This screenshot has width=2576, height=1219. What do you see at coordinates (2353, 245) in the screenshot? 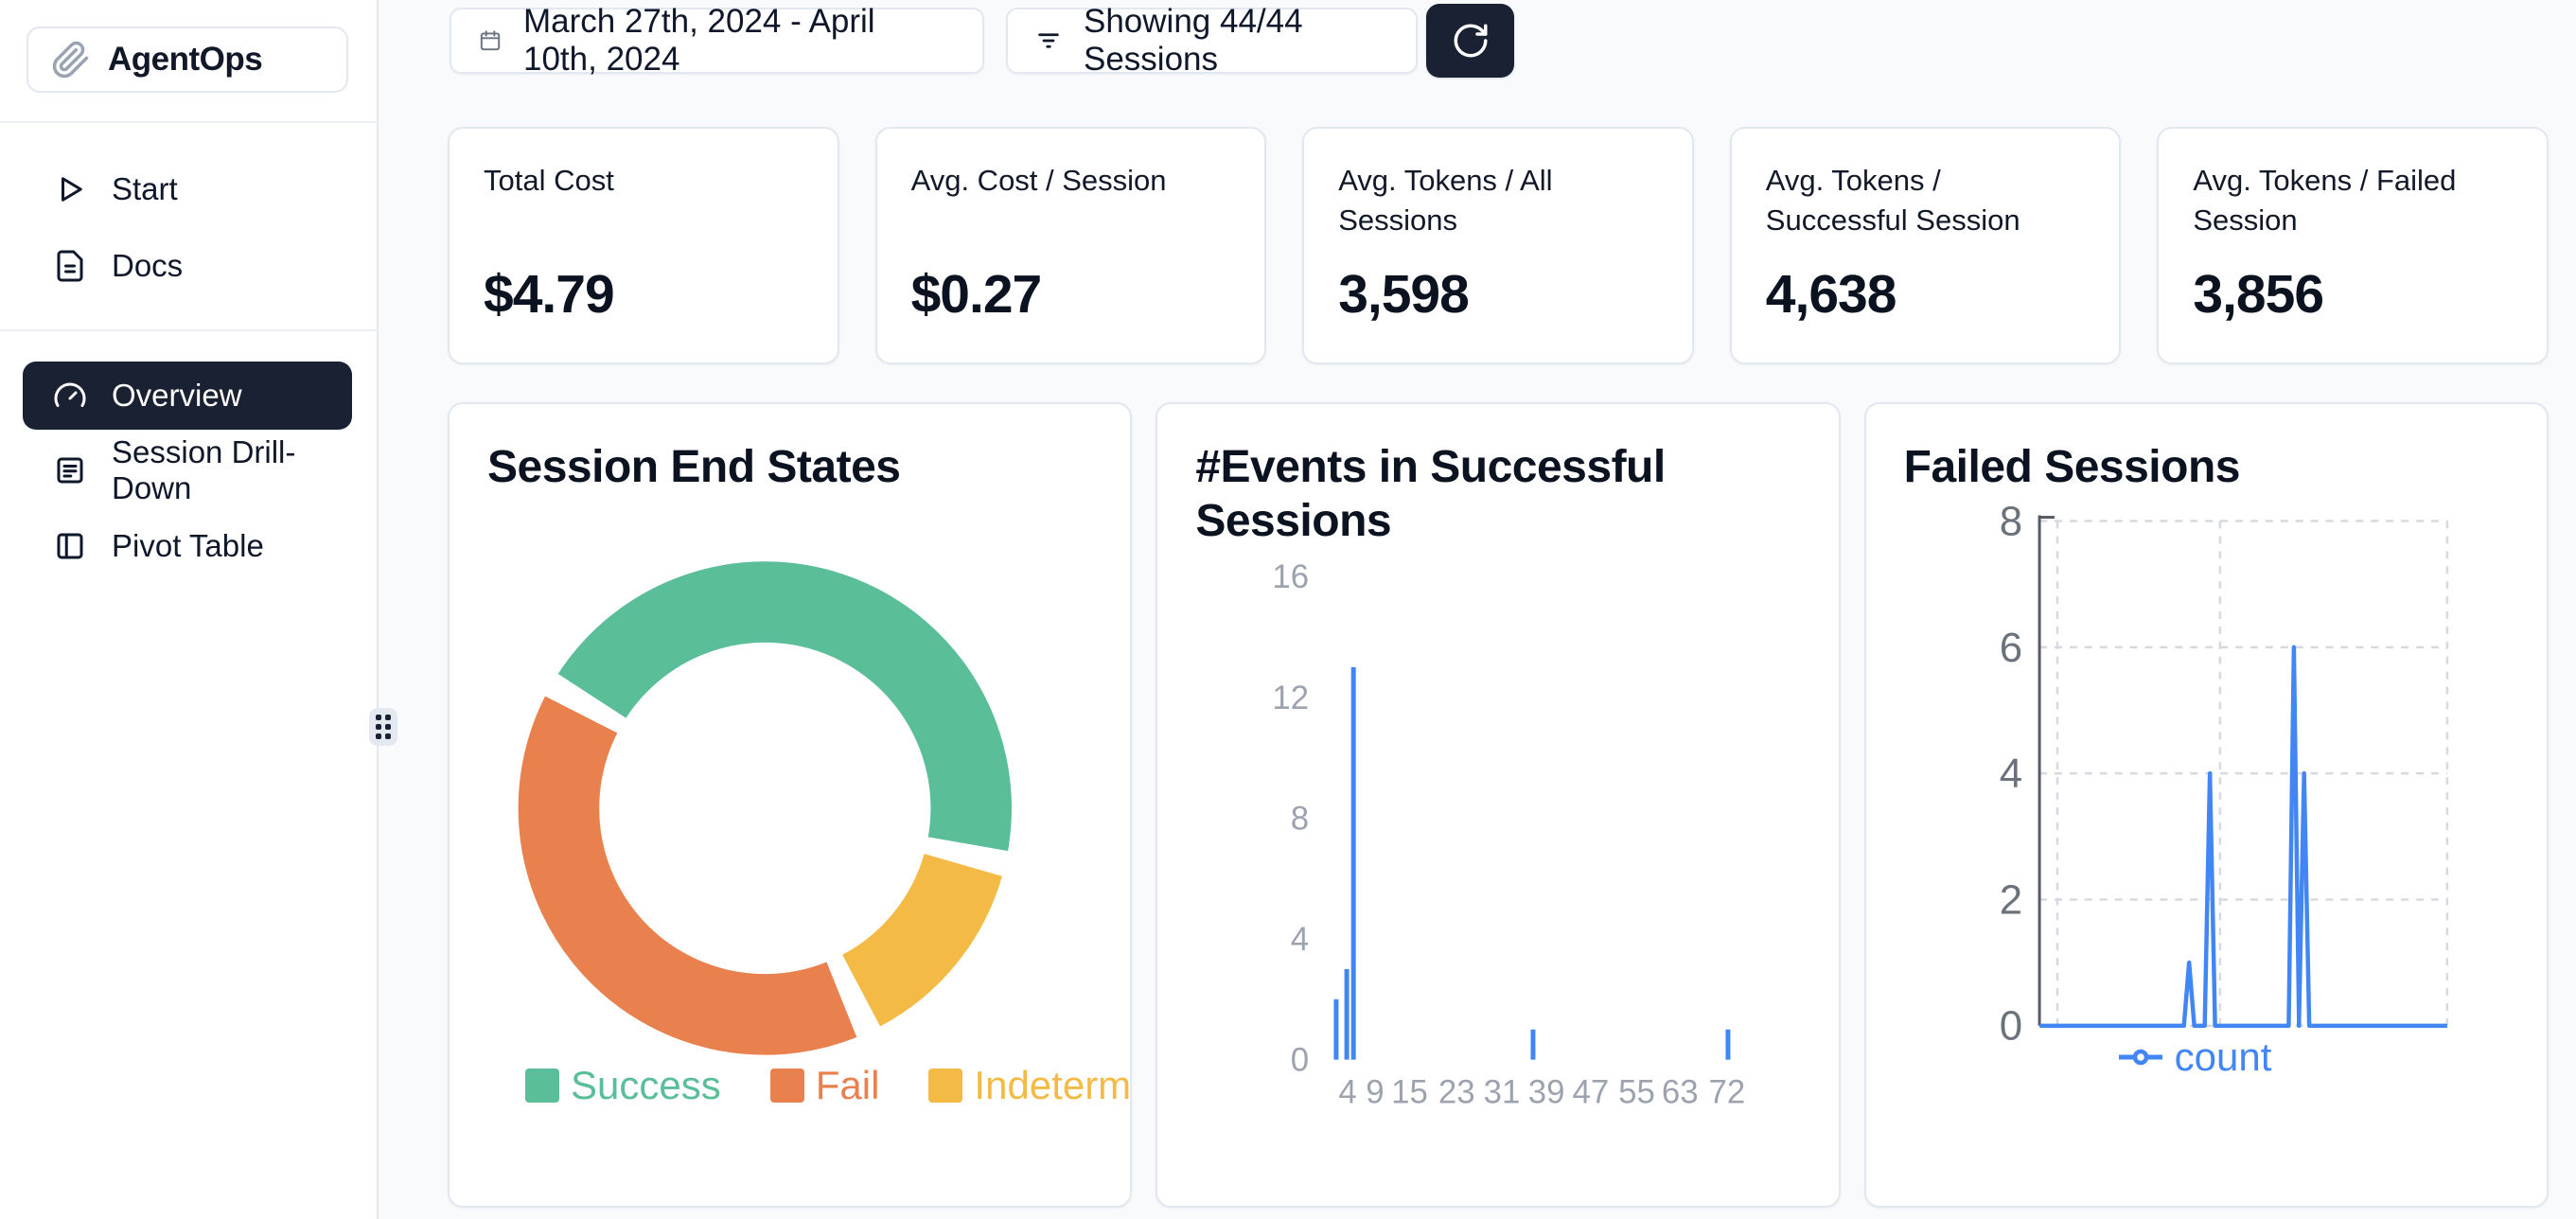
I see `stat-card-avg-tokens-failed: Avg. Tokens / Failed Session 3,856` at bounding box center [2353, 245].